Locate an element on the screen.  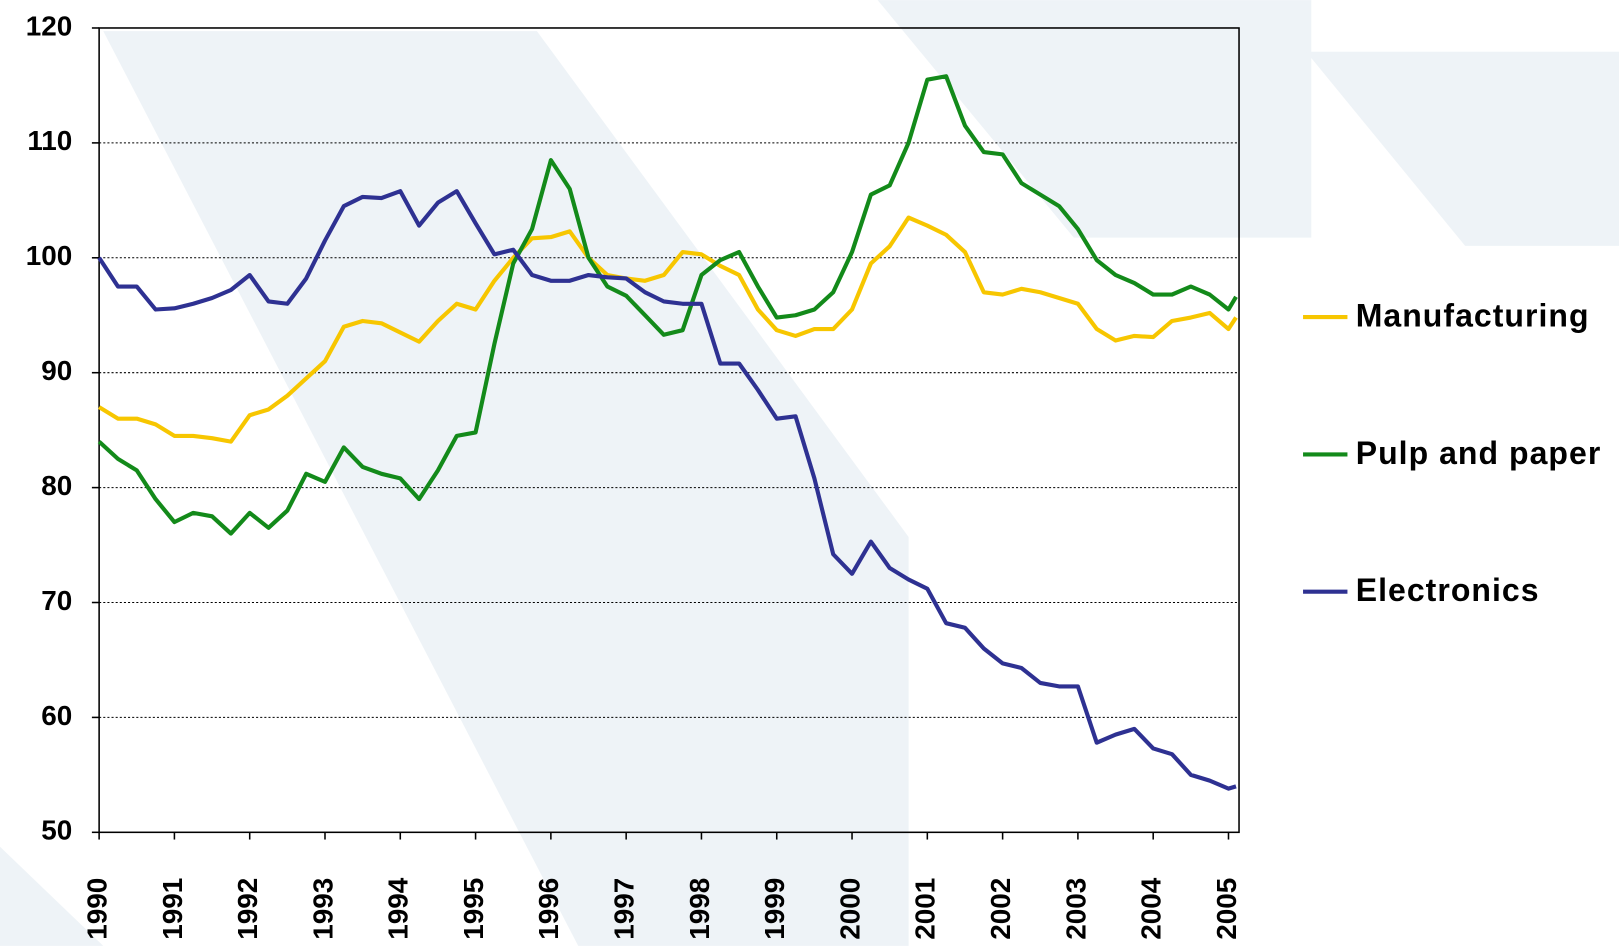
x-tick-label: 1994 is located at coordinates (398, 908).